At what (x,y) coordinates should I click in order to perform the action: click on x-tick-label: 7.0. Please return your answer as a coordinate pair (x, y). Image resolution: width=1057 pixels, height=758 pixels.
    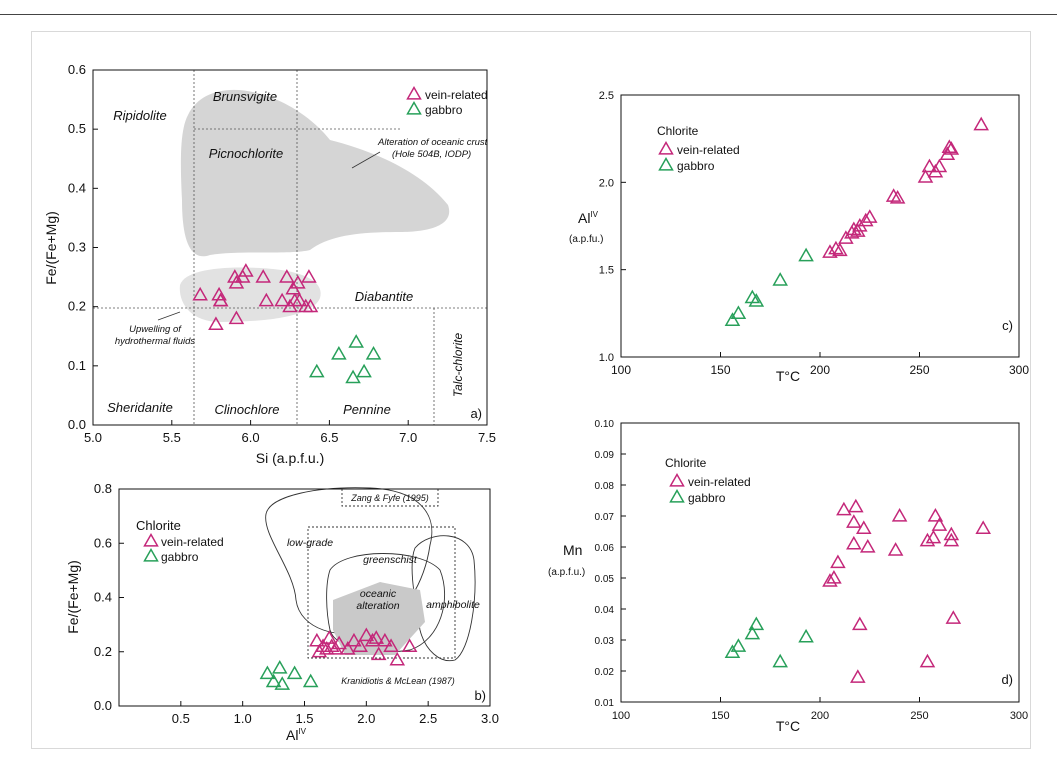
    Looking at the image, I should click on (408, 437).